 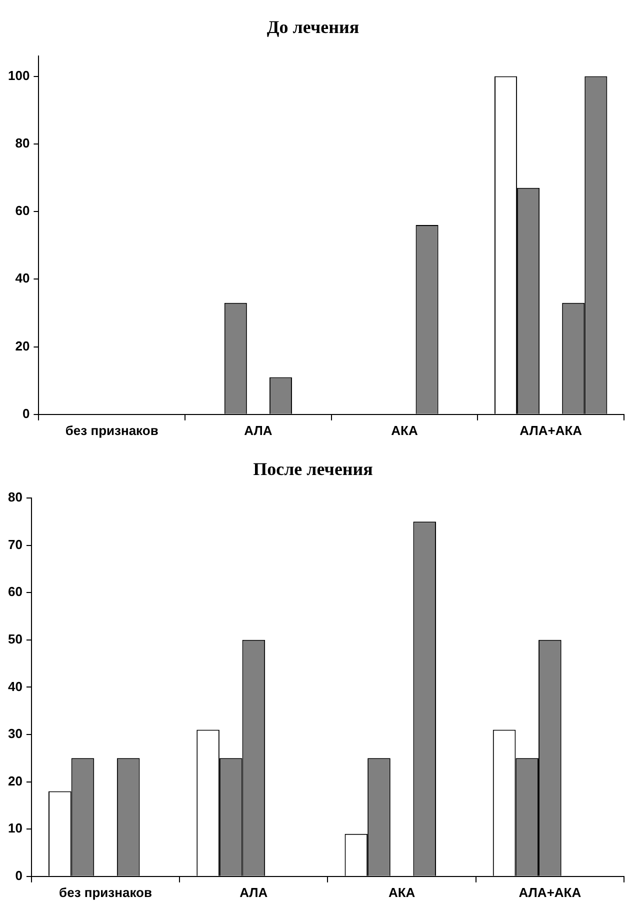 I want to click on y-tick-label: 70, so click(x=15, y=544).